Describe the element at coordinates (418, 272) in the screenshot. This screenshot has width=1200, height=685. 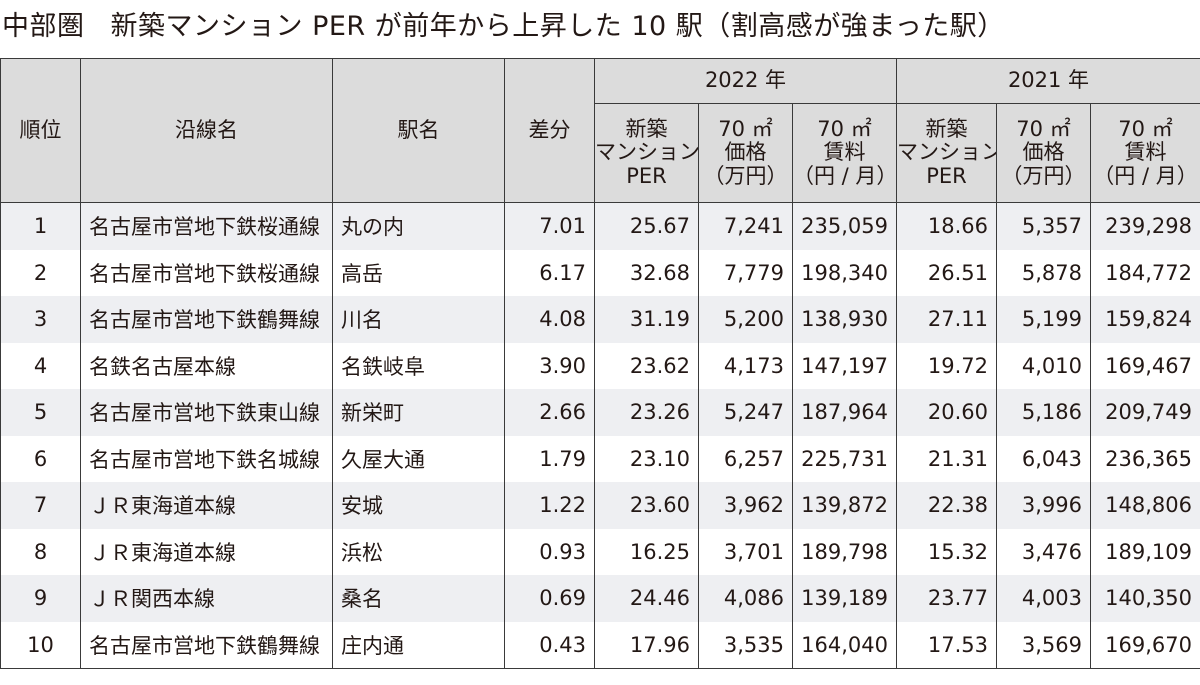
I see `cell-station-name: 高岳` at that location.